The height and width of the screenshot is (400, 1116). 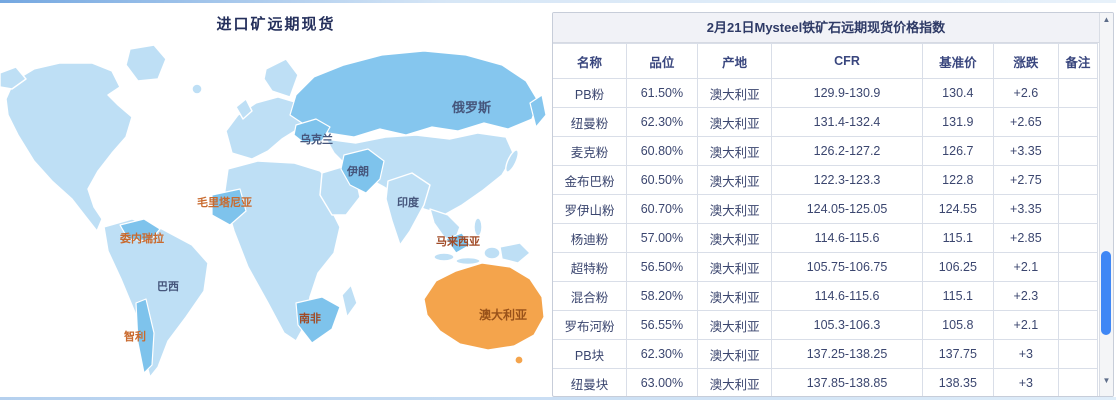 I want to click on country-ukraine, so click(x=312, y=131).